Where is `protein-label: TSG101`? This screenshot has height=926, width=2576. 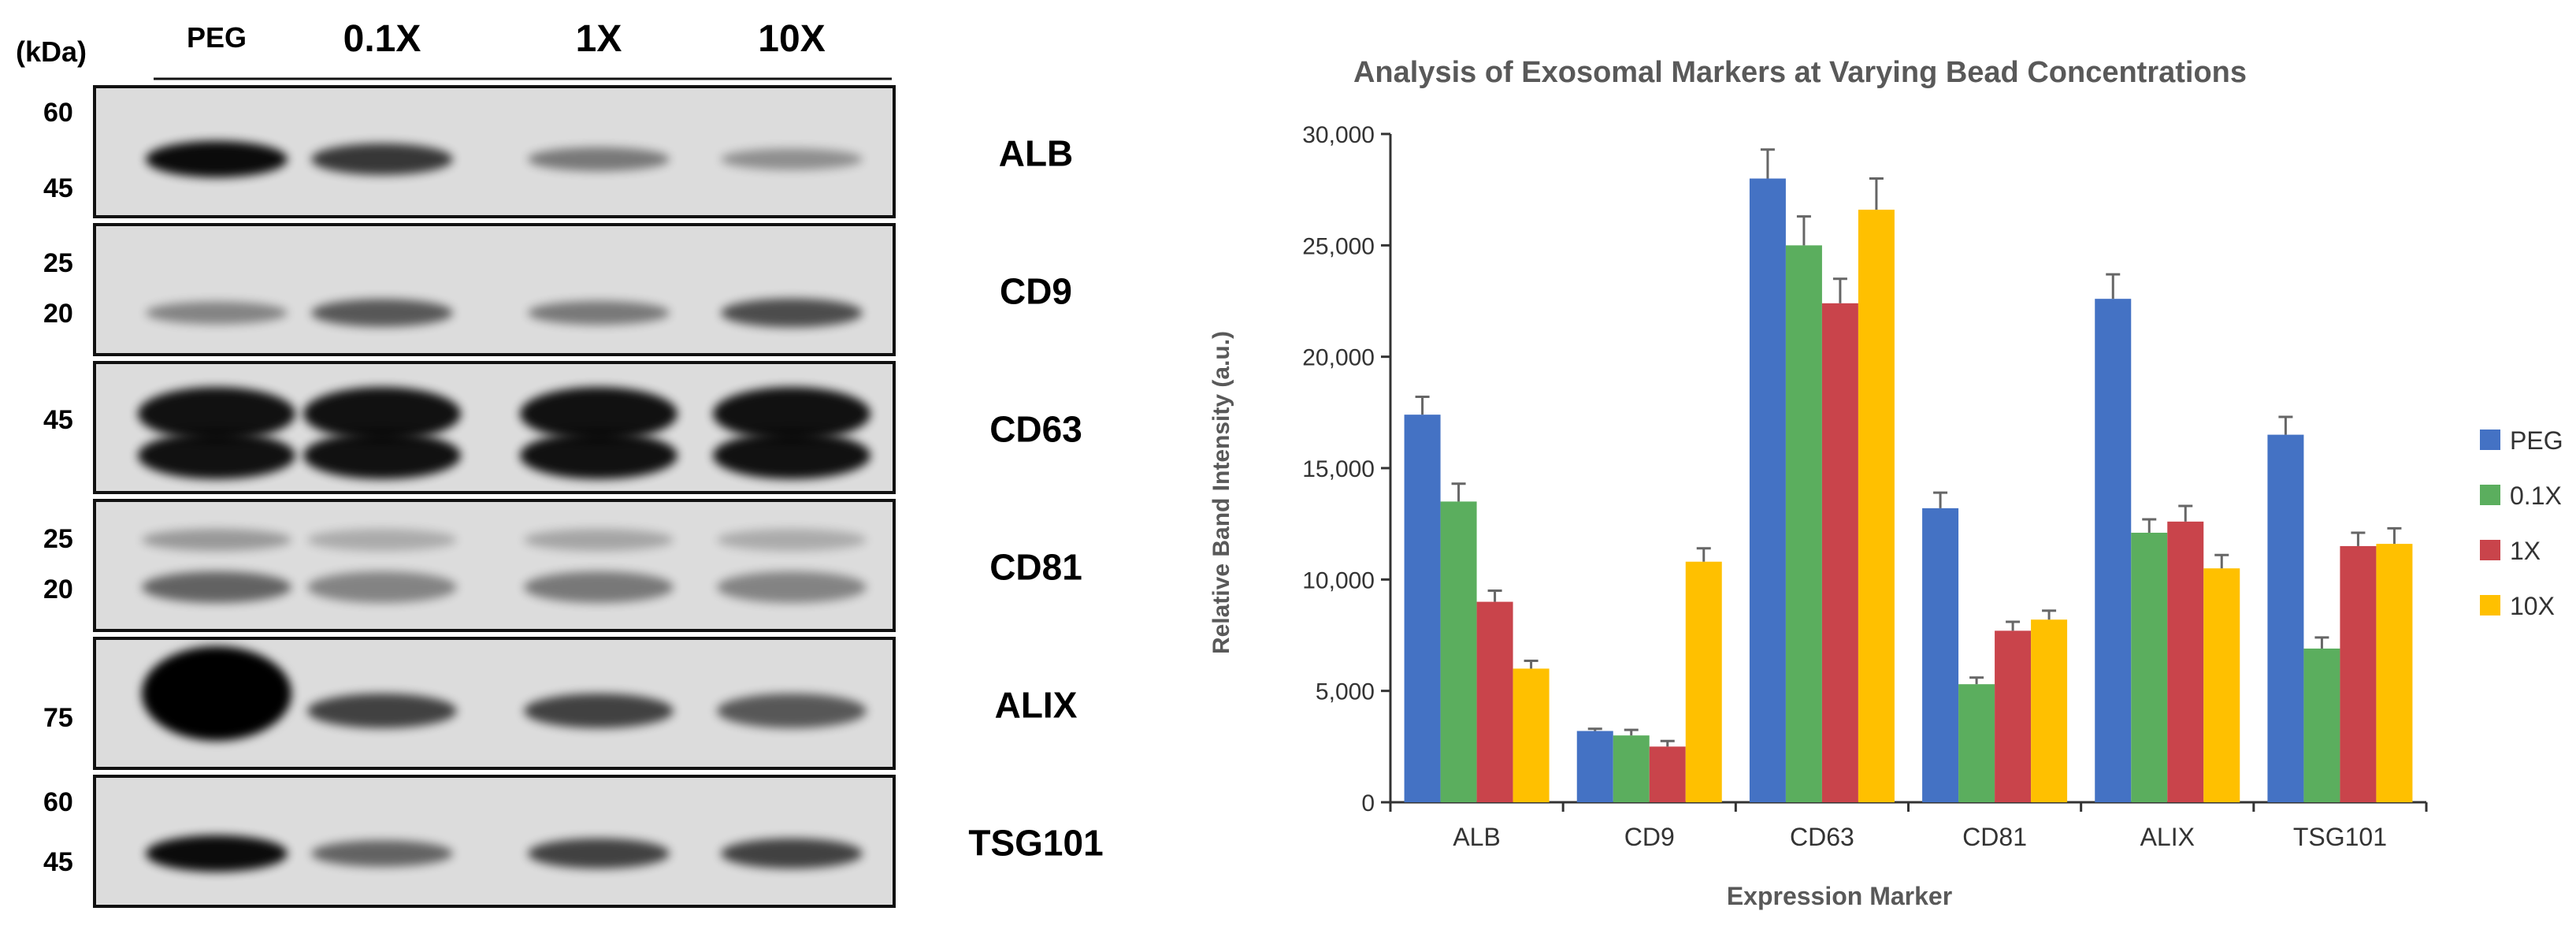
protein-label: TSG101 is located at coordinates (1035, 844).